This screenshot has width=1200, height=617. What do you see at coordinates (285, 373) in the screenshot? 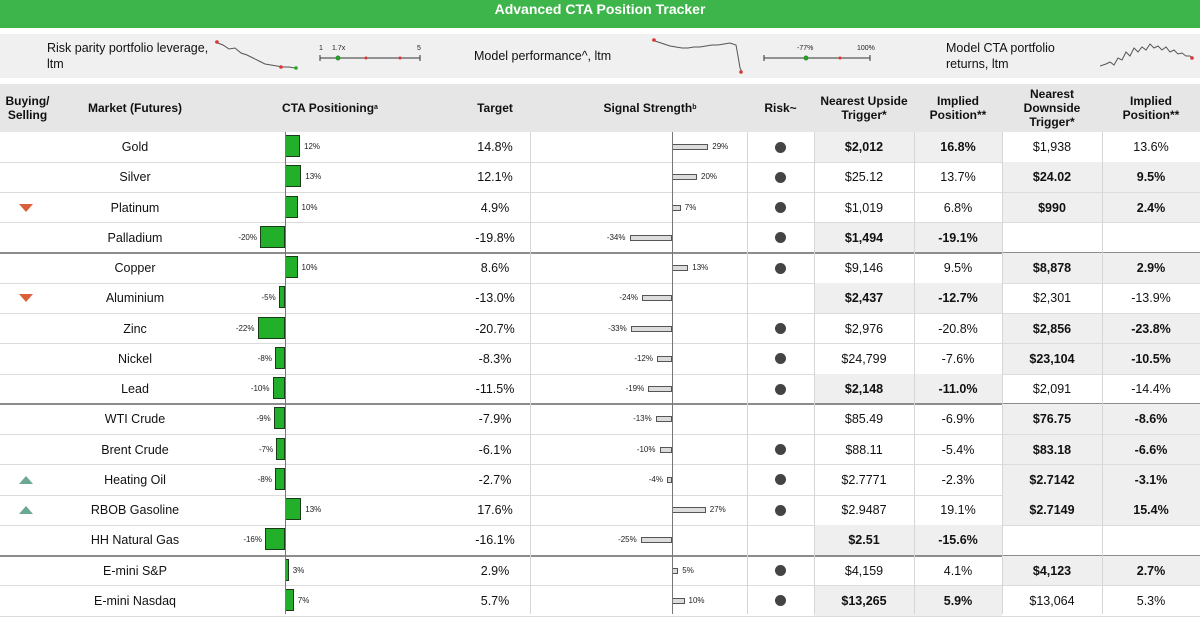
I see `positioning-axis` at bounding box center [285, 373].